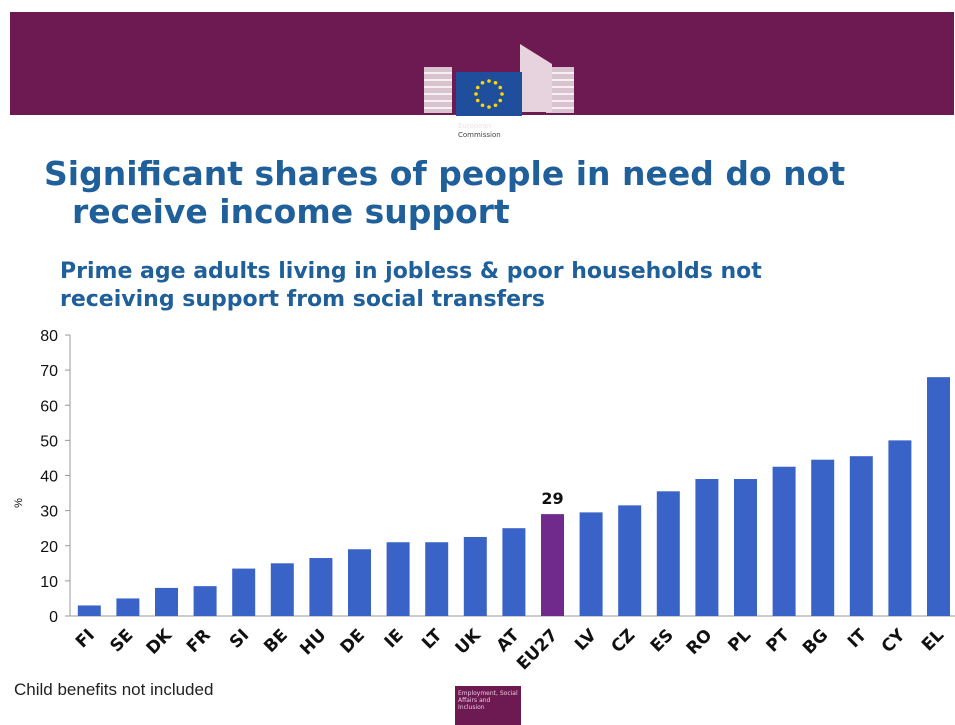  What do you see at coordinates (89, 610) in the screenshot?
I see `bar-fi` at bounding box center [89, 610].